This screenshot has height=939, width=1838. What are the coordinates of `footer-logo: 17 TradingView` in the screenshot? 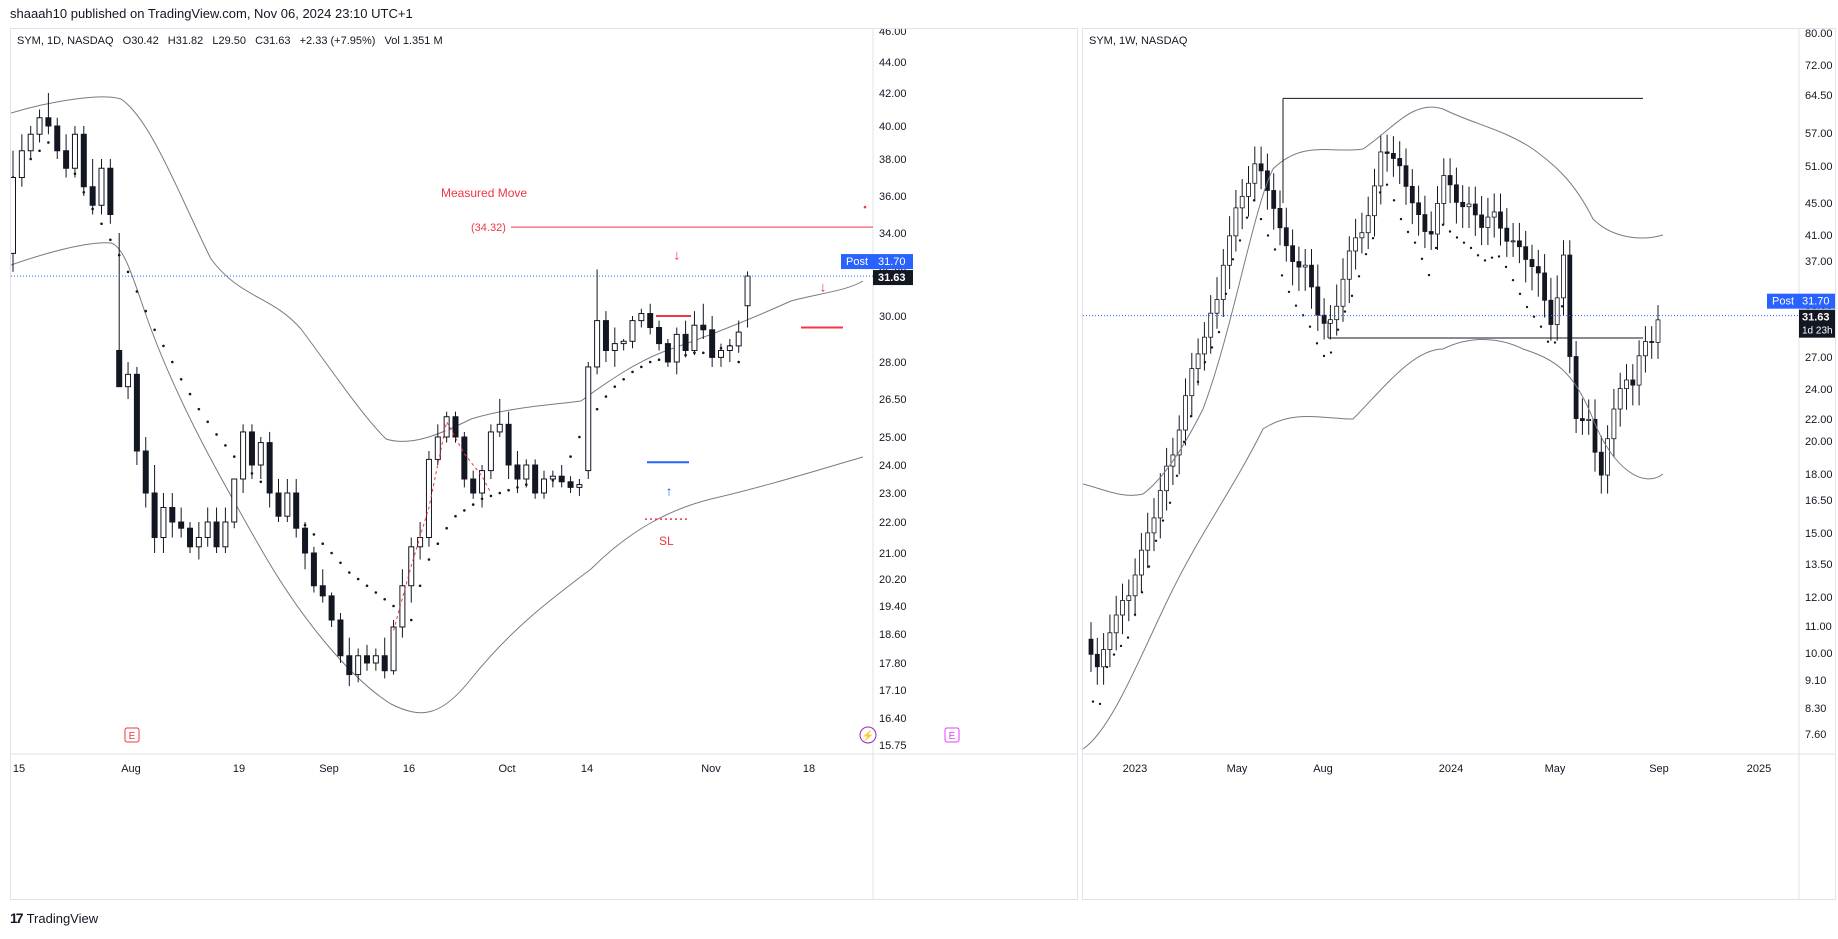 It's located at (54, 918).